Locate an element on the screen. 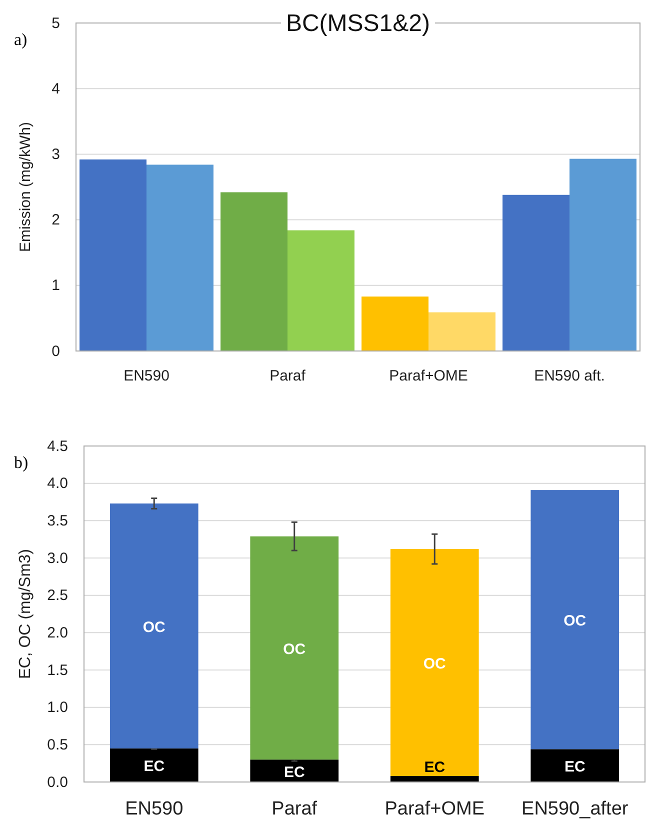 This screenshot has width=647, height=823. y-tick-label: 0.5 is located at coordinates (57, 745).